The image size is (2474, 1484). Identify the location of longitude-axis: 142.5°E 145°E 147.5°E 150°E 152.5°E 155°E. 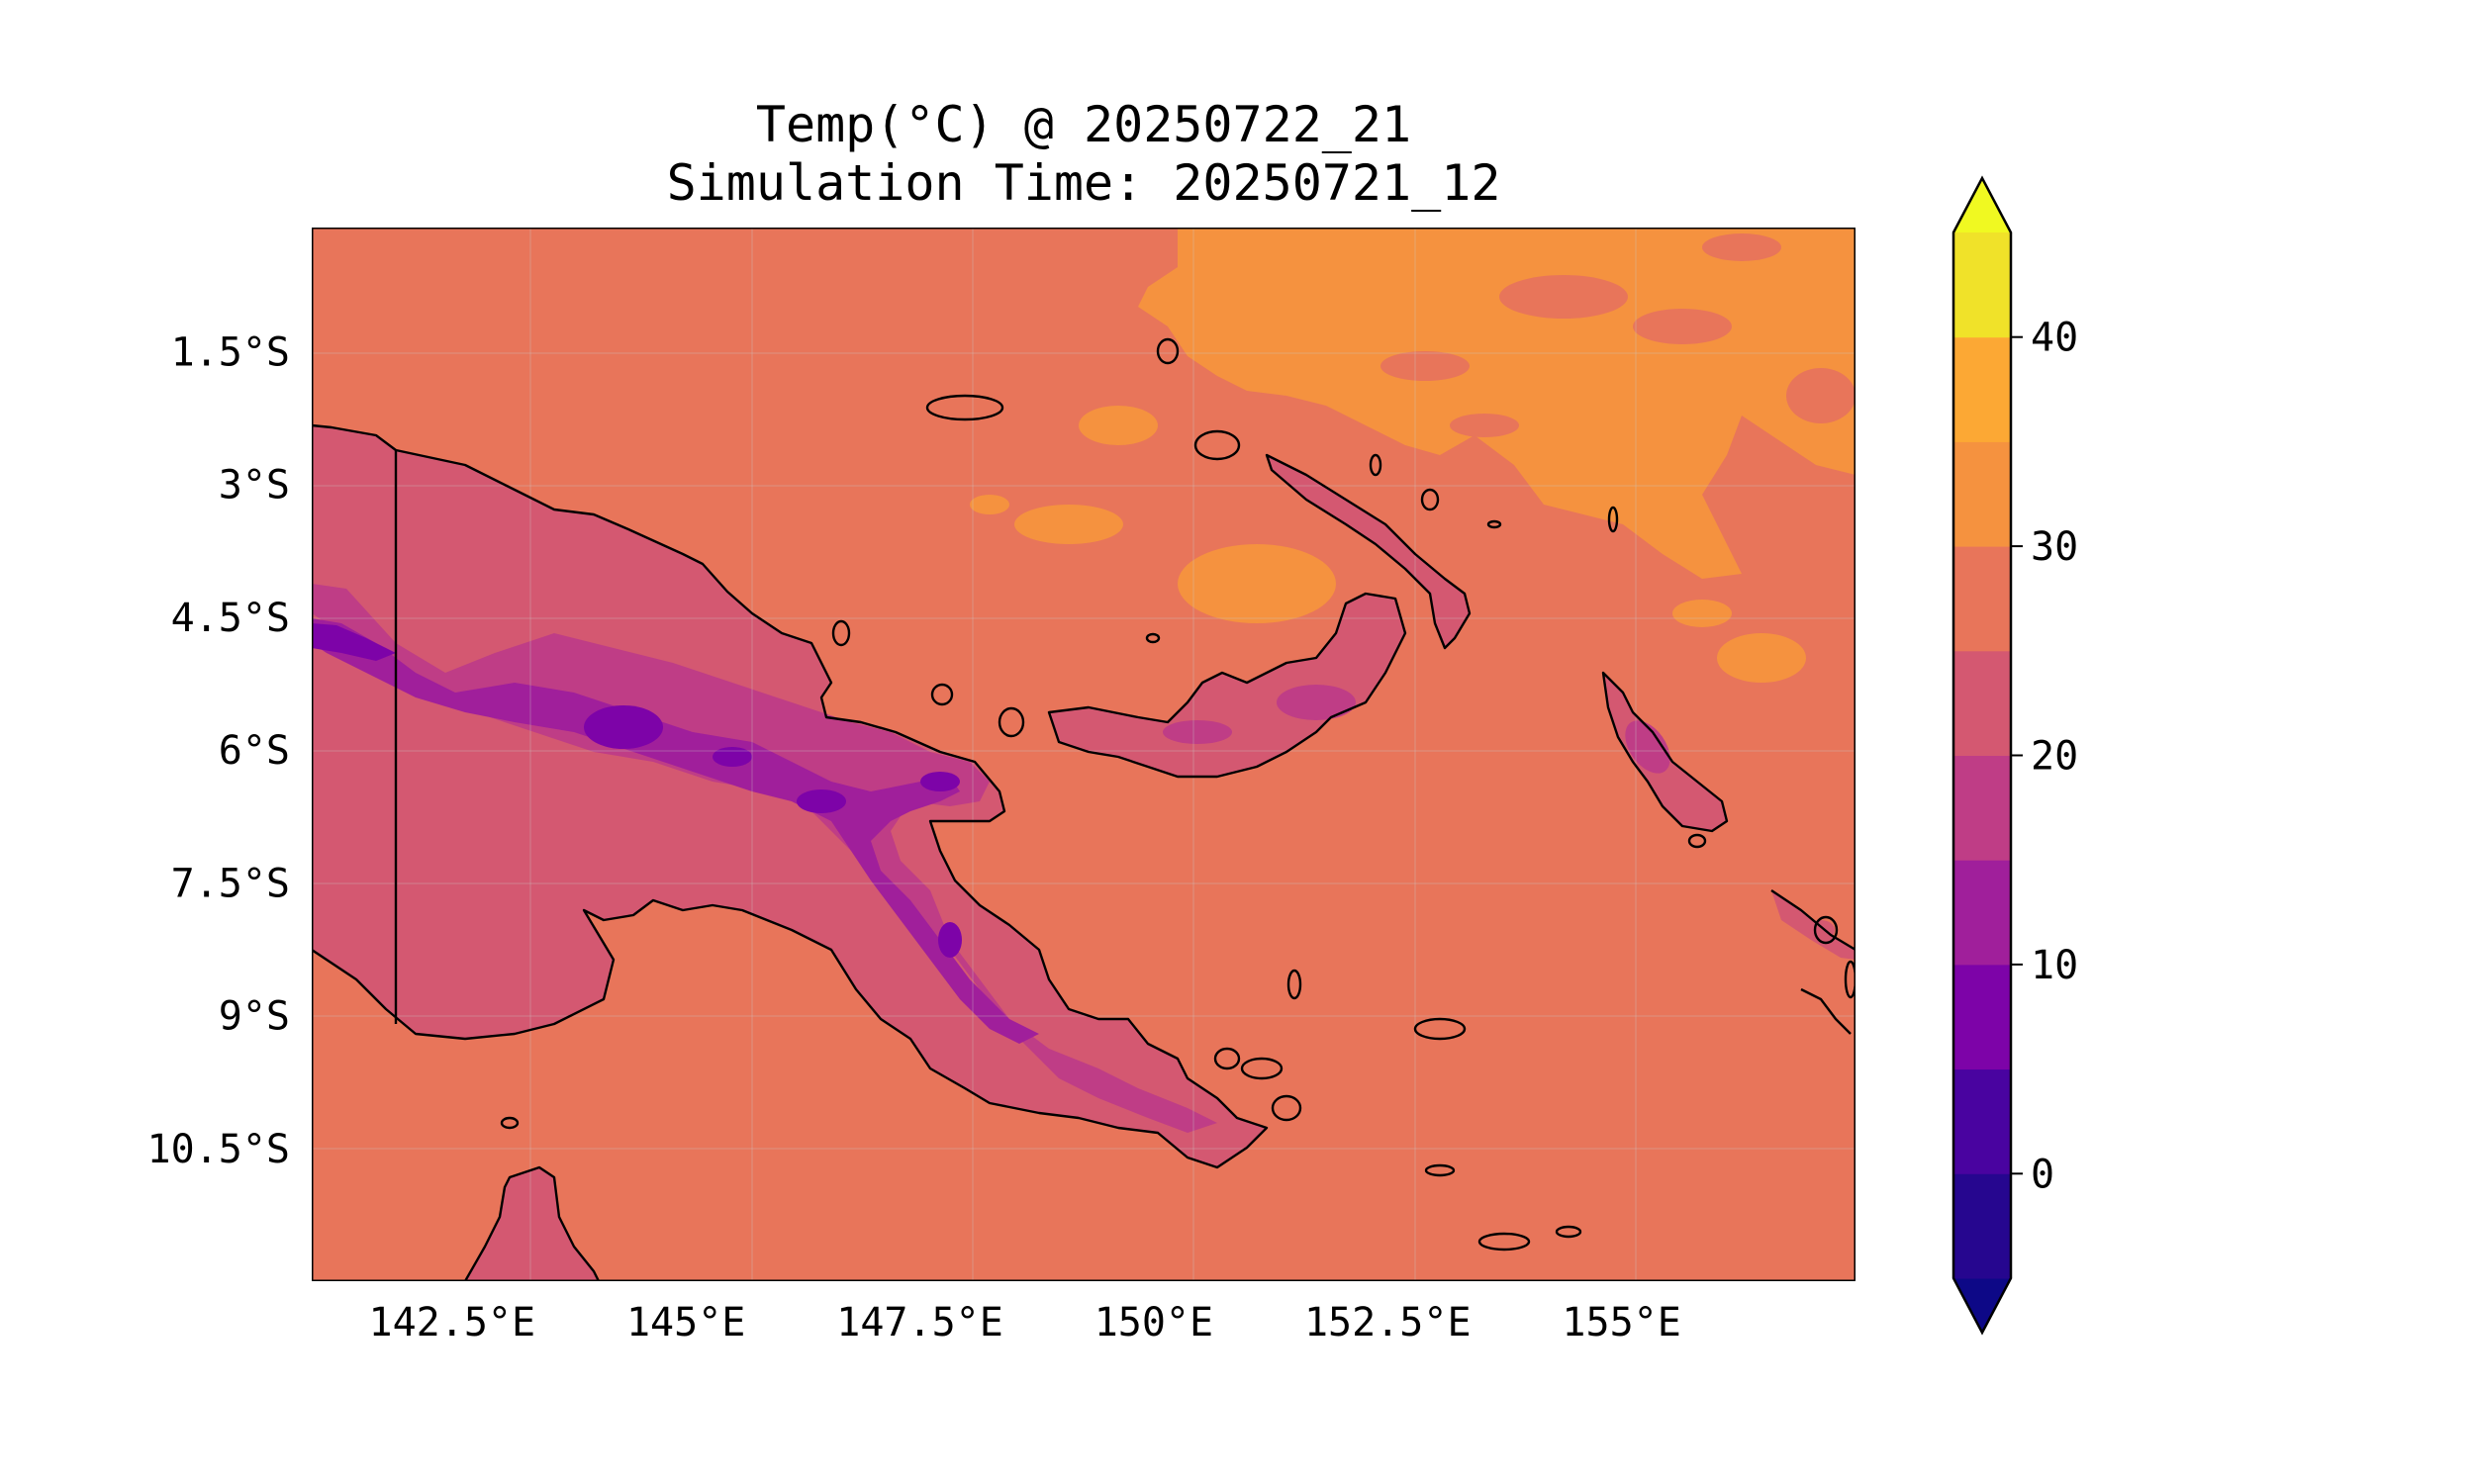
(1025, 1322).